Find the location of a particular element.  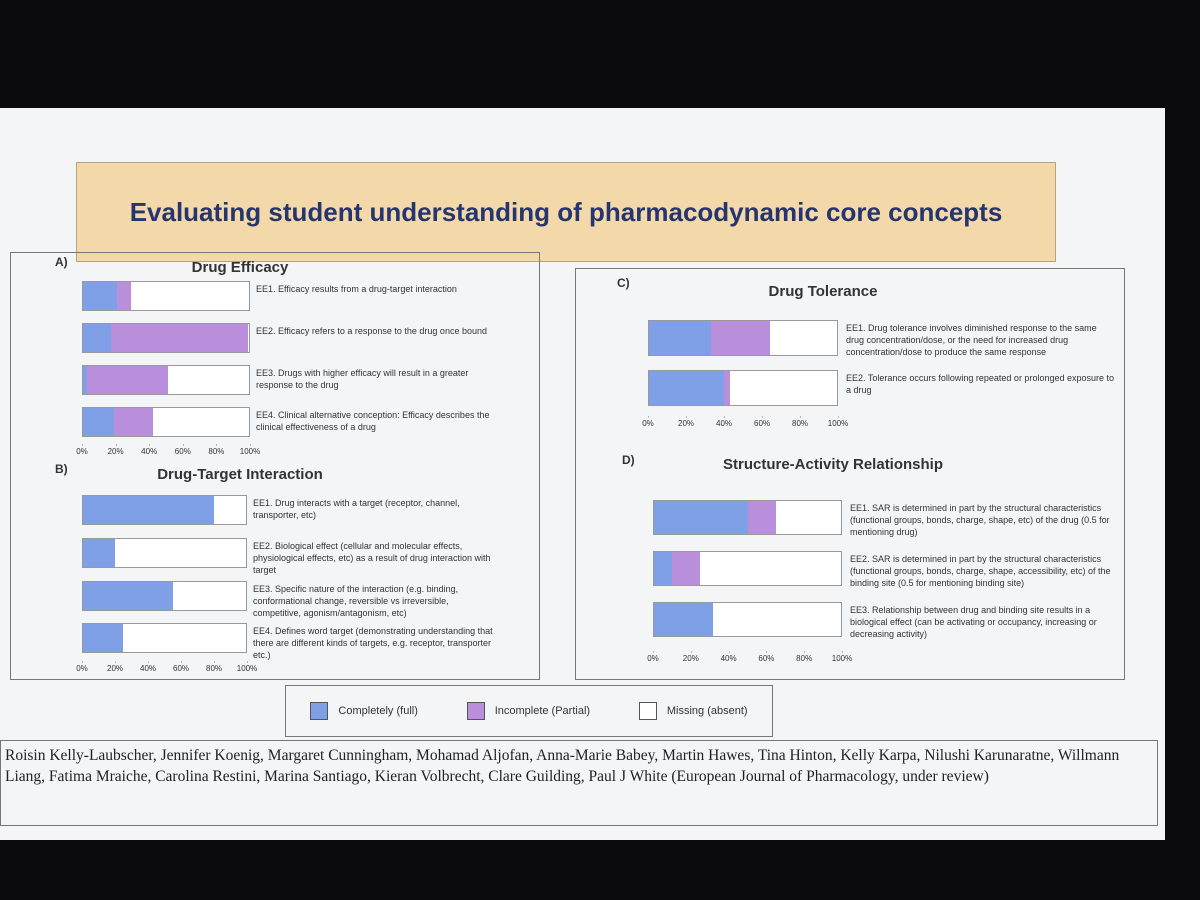

legend-label: Incomplete (Partial) is located at coordinates (542, 711).